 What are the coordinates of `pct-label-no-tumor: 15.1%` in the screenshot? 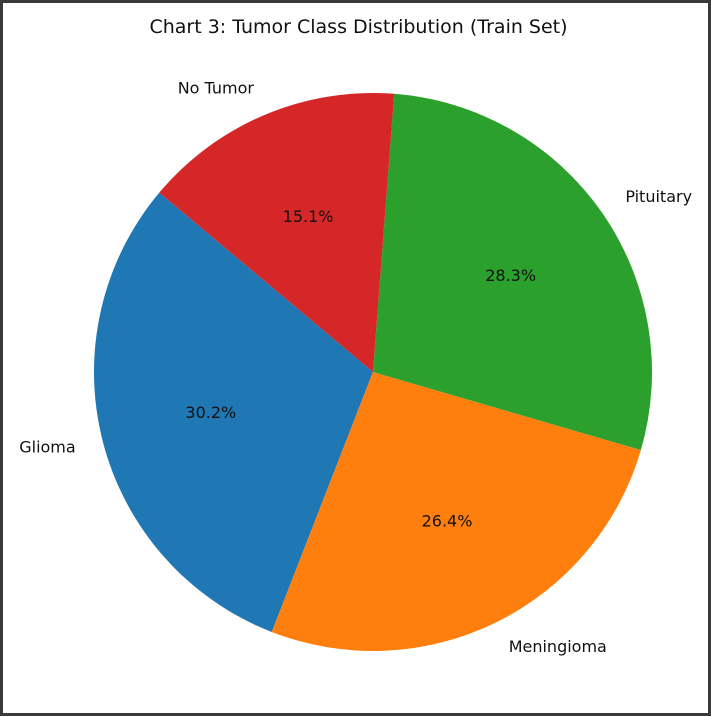 It's located at (308, 216).